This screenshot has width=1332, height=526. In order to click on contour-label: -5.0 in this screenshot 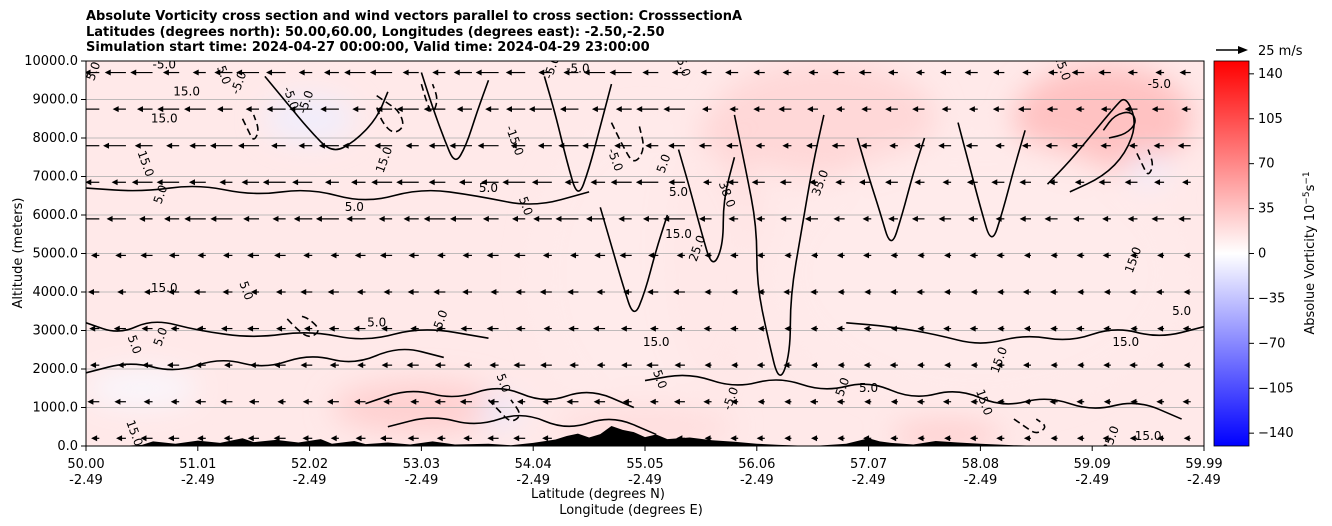, I will do `click(1159, 84)`.